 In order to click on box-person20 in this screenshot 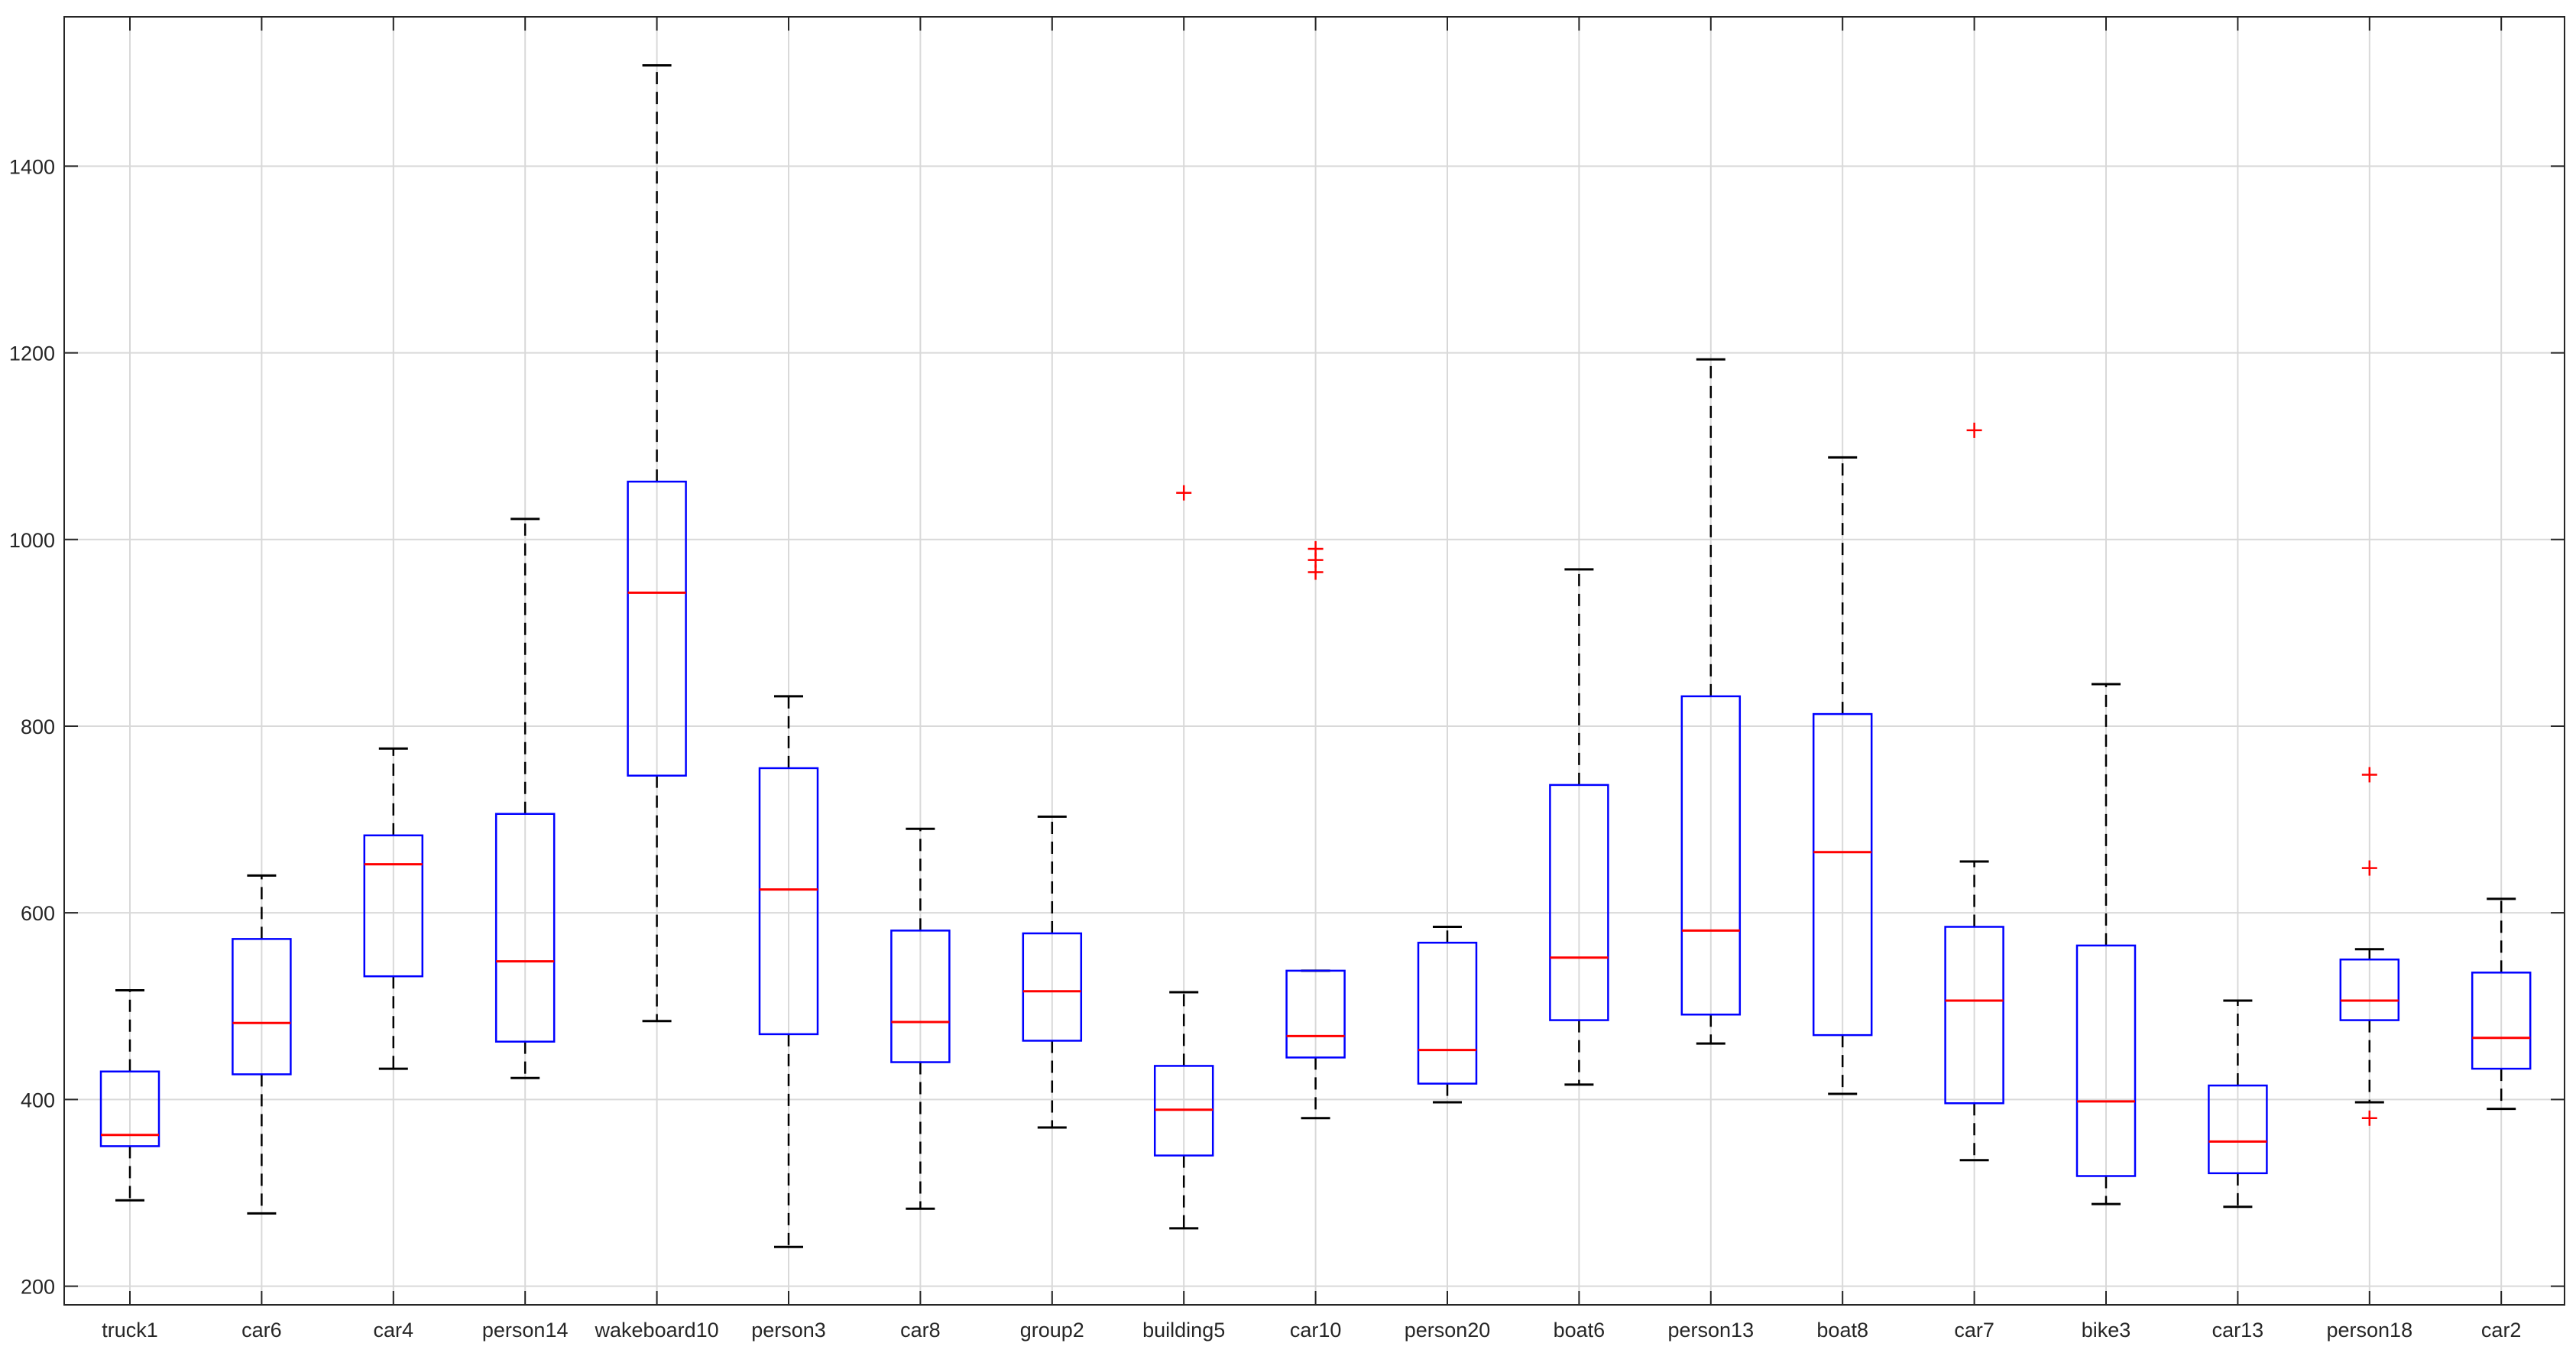, I will do `click(1447, 1014)`.